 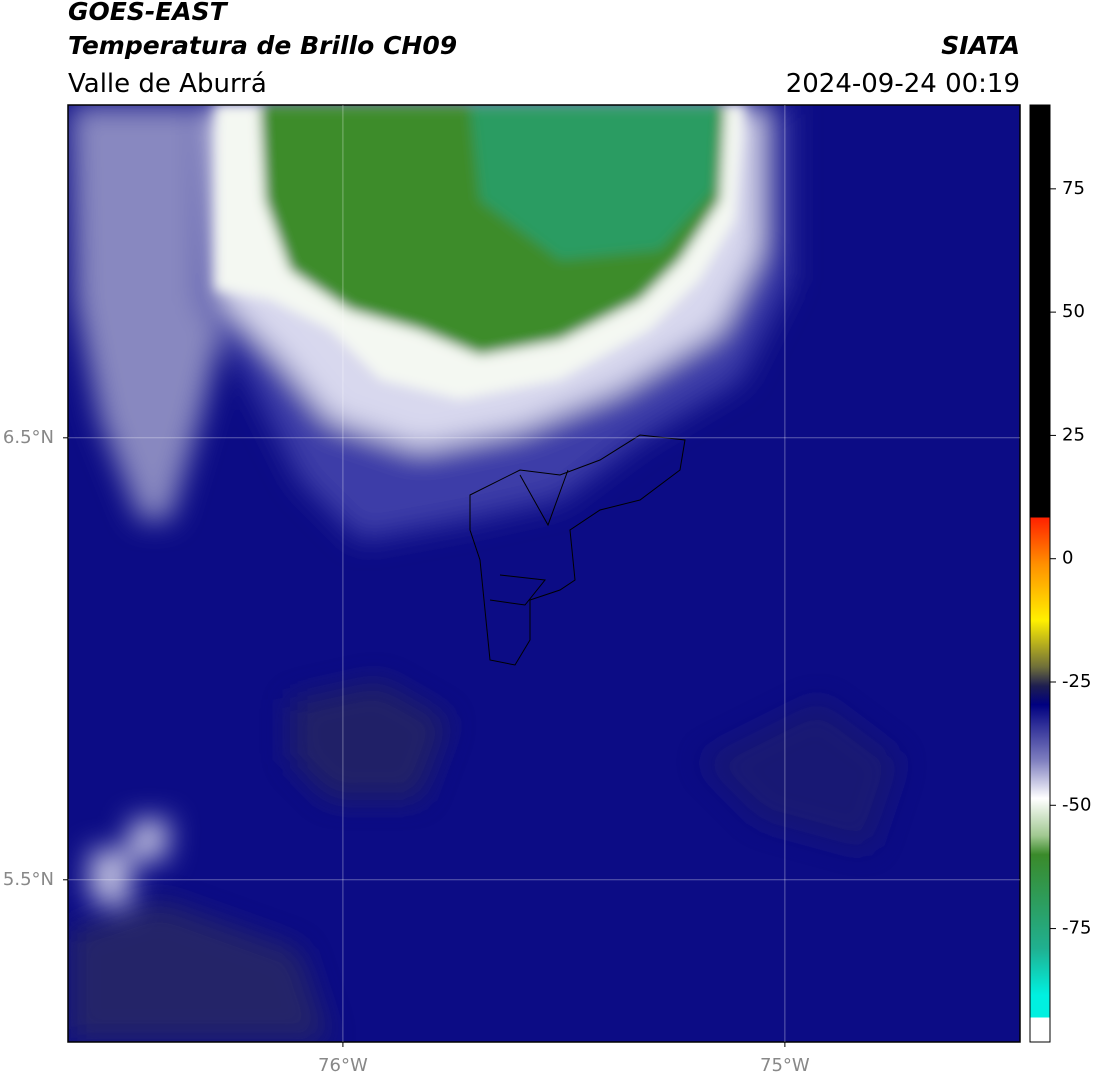 What do you see at coordinates (262, 45) in the screenshot?
I see `subtitle: Temperatura de Brillo CH09` at bounding box center [262, 45].